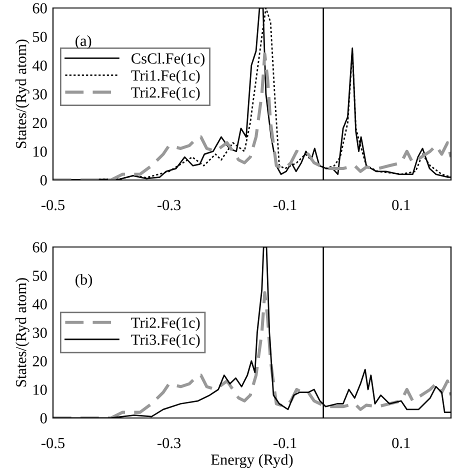 The height and width of the screenshot is (476, 458). What do you see at coordinates (165, 77) in the screenshot?
I see `legend-label: Tri1.Fe(1c)` at bounding box center [165, 77].